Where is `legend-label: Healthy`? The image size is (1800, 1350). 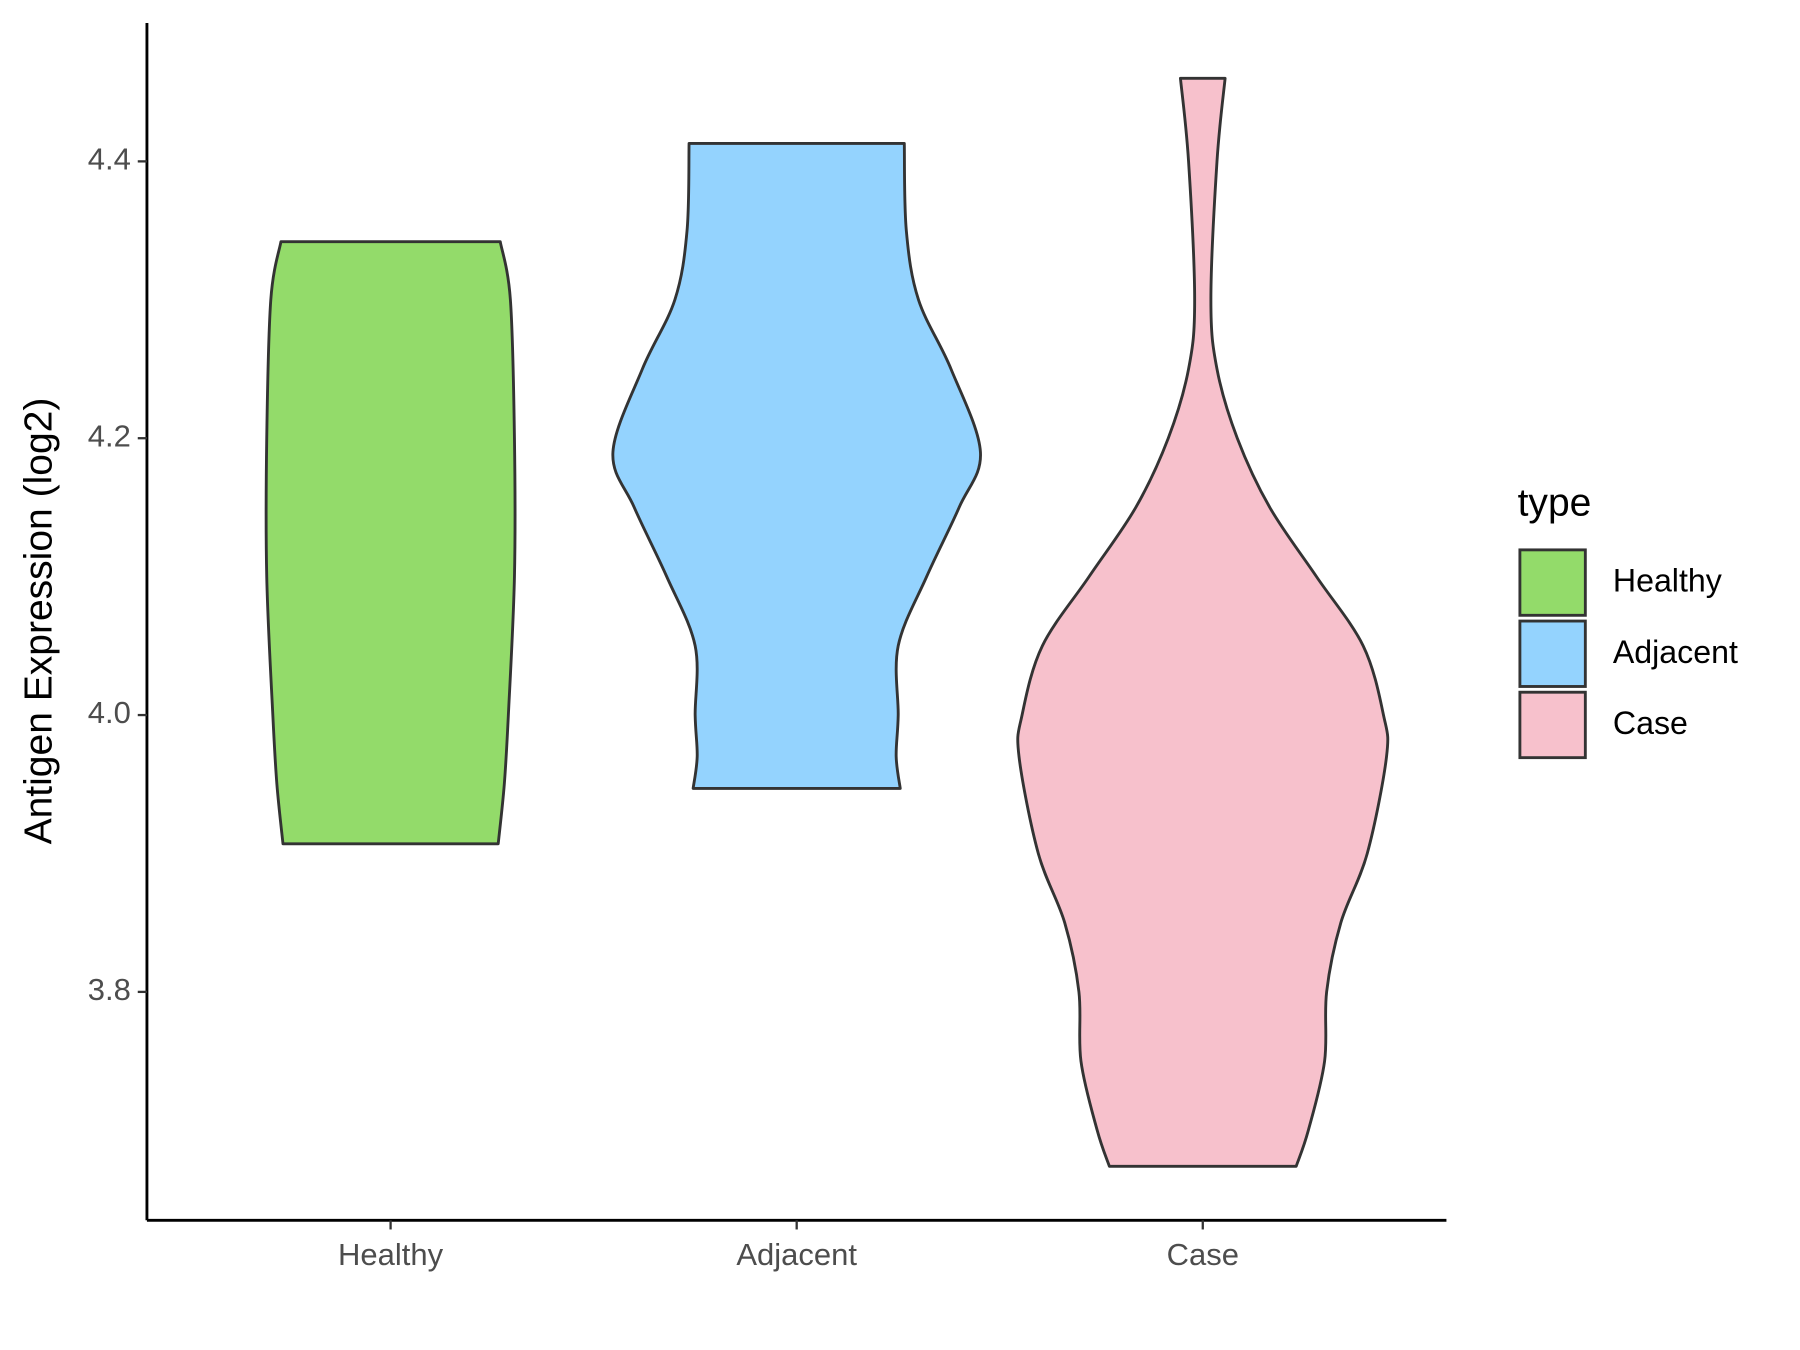
legend-label: Healthy is located at coordinates (1667, 581).